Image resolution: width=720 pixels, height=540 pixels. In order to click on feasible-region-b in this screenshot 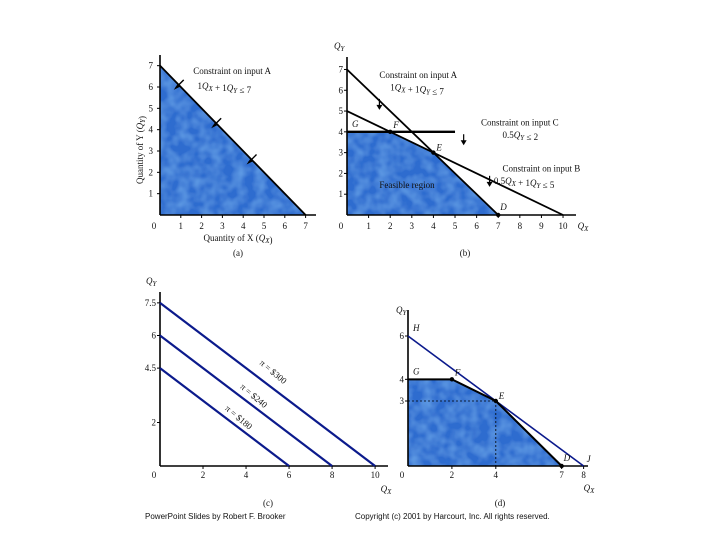, I will do `click(423, 173)`.